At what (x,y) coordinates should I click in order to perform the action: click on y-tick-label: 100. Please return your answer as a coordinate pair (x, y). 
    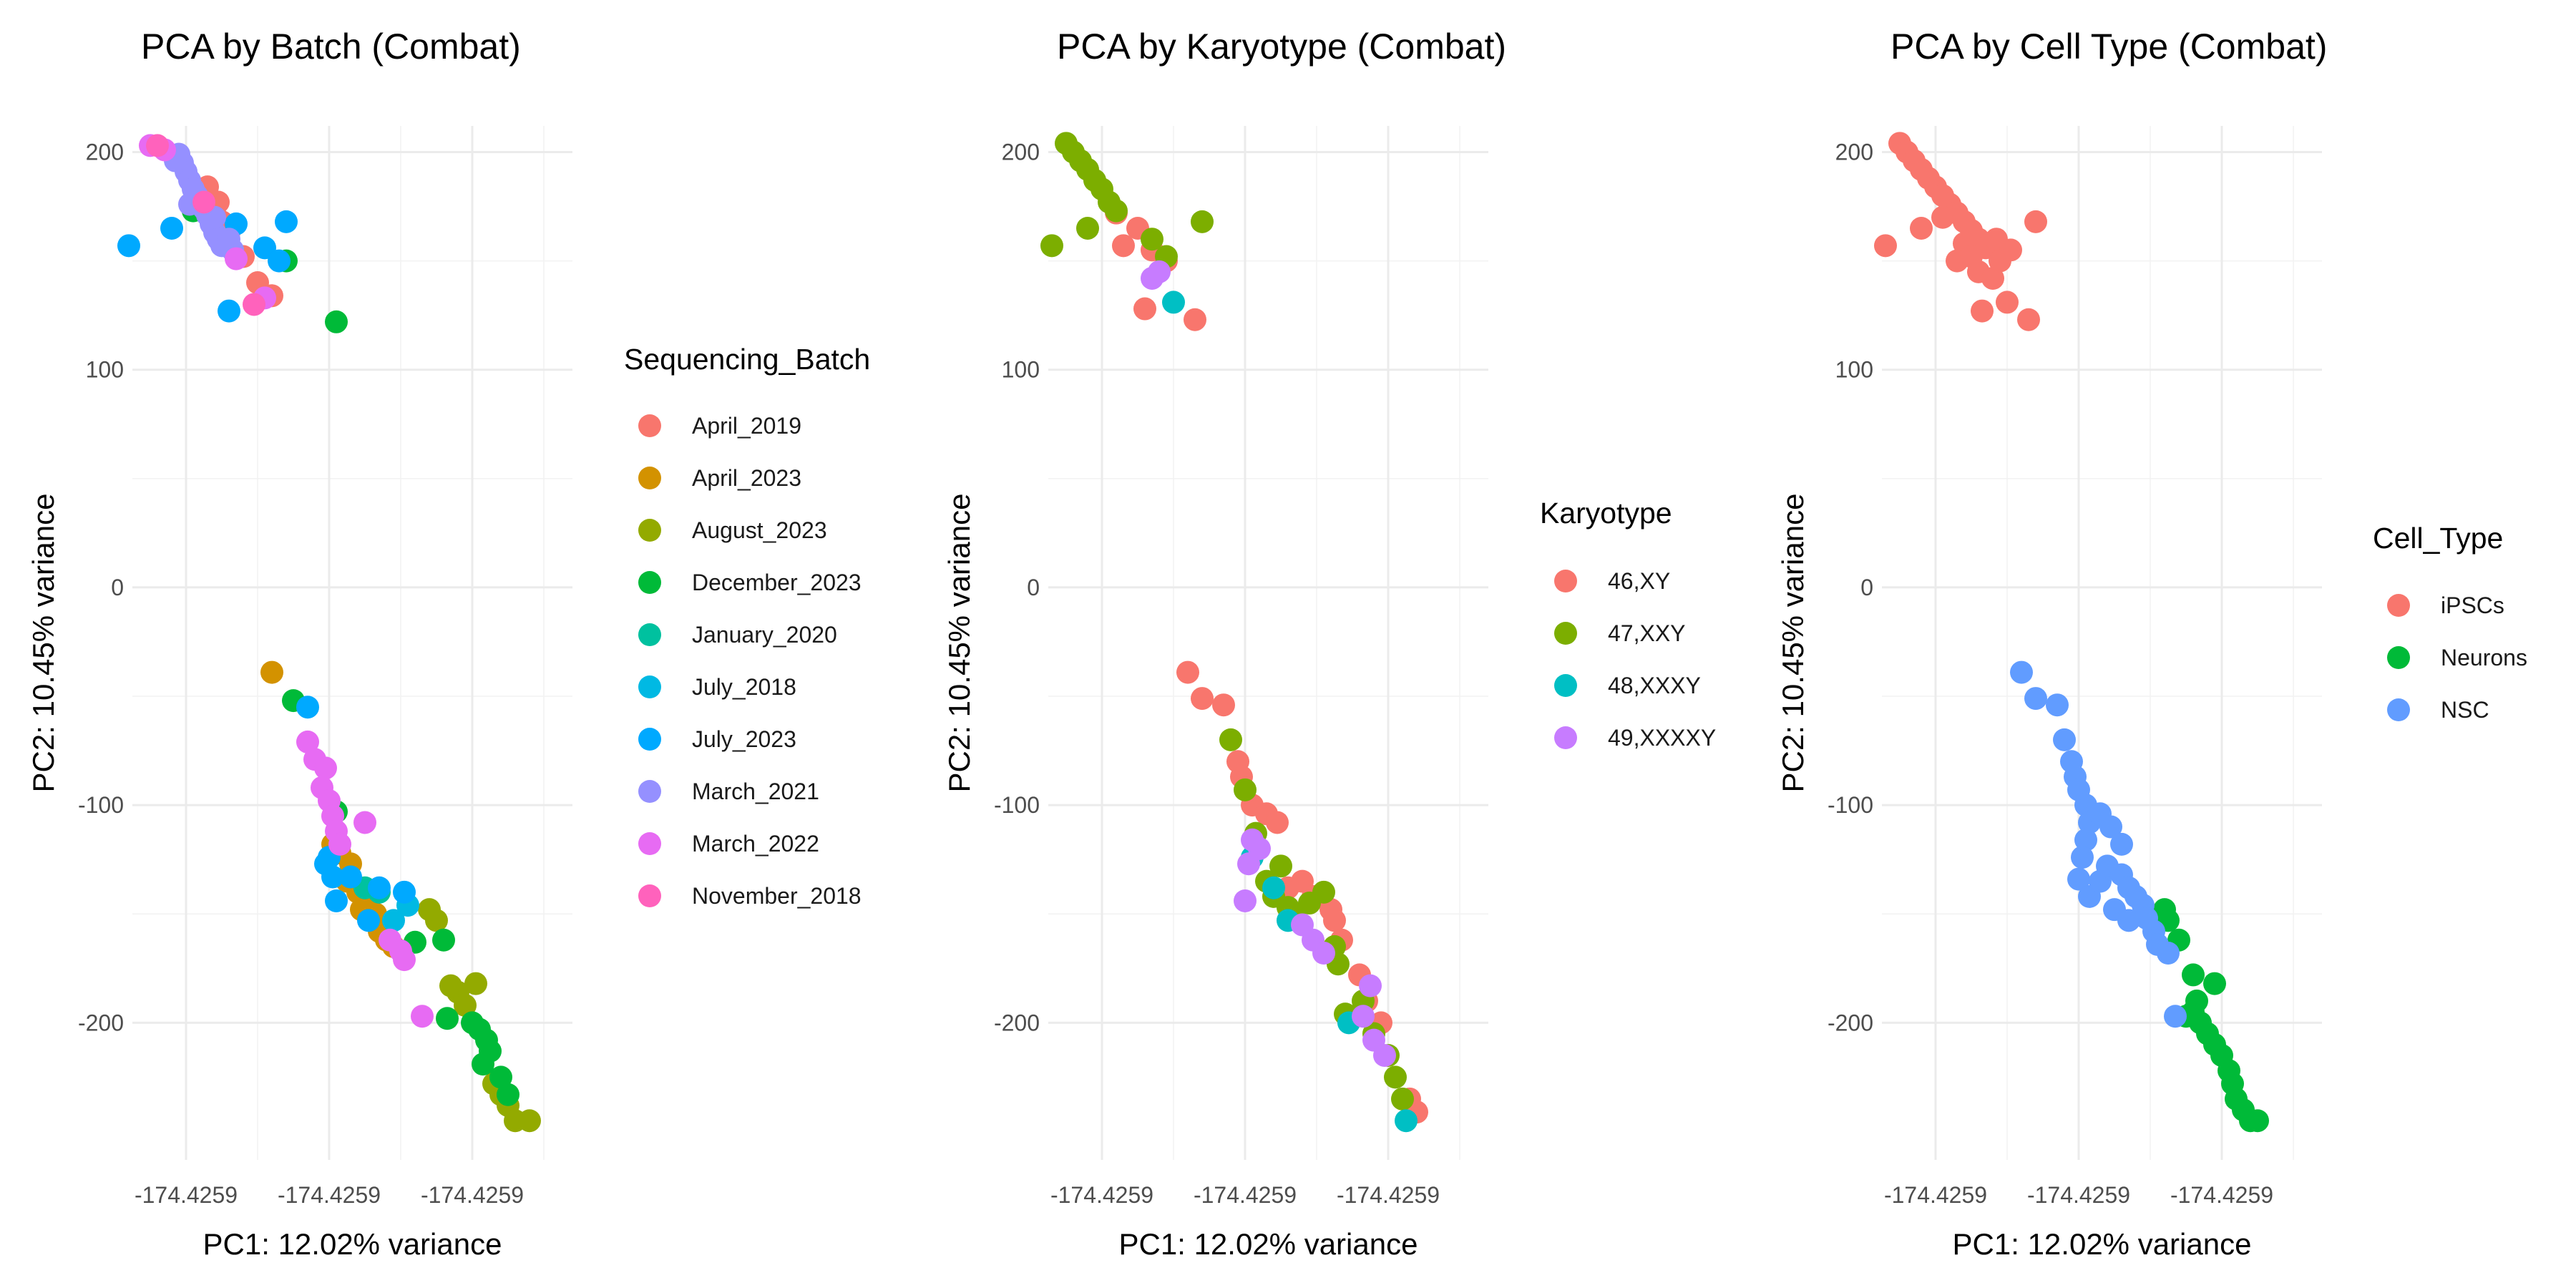
    Looking at the image, I should click on (105, 370).